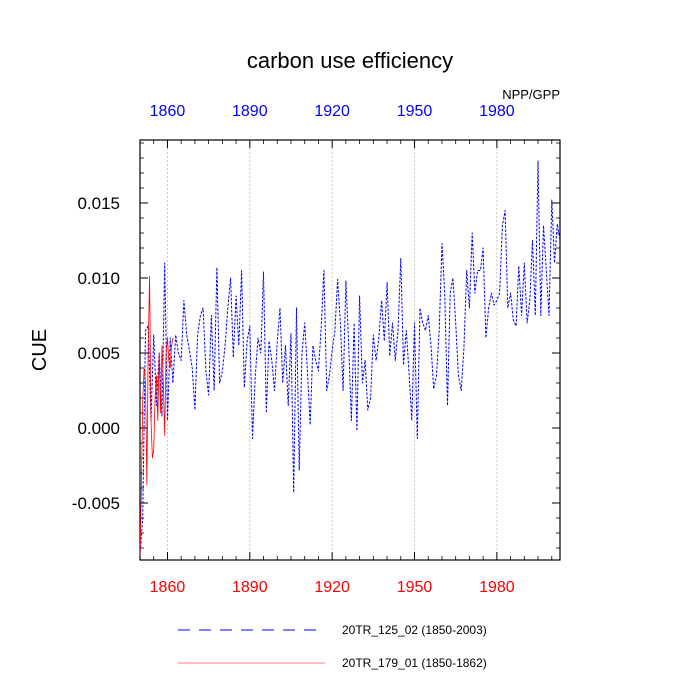 This screenshot has width=700, height=700. What do you see at coordinates (531, 94) in the screenshot?
I see `chart-subtitle: NPP/GPP` at bounding box center [531, 94].